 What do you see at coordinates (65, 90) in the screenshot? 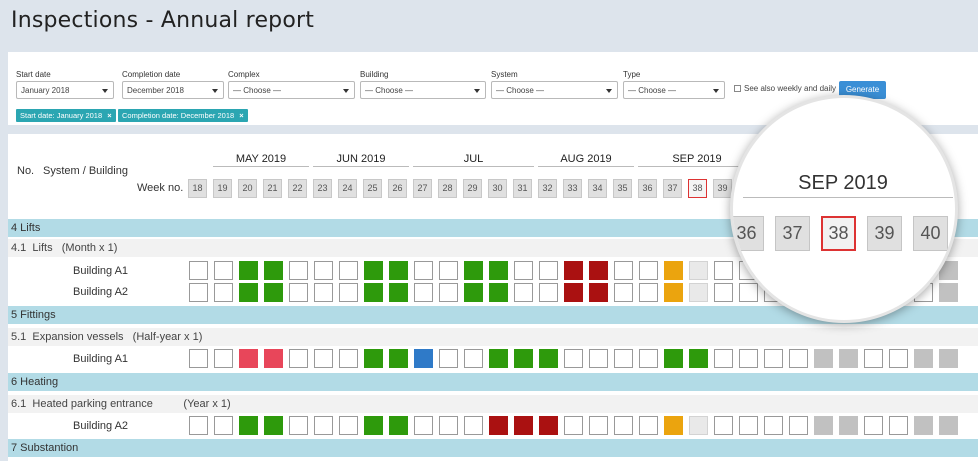
I see `start-date-select: January 2018` at bounding box center [65, 90].